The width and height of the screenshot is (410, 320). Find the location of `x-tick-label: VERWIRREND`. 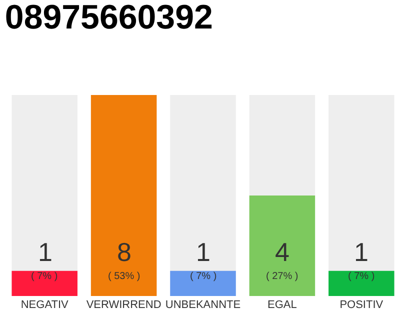

x-tick-label: VERWIRREND is located at coordinates (124, 305).